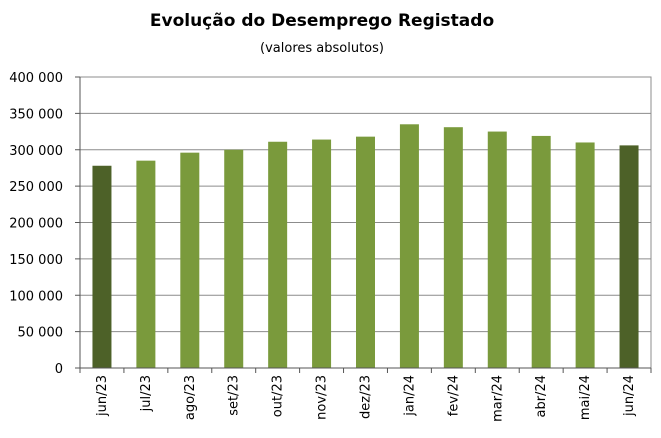 This screenshot has height=438, width=661. What do you see at coordinates (322, 48) in the screenshot?
I see `chart-subtitle: (valores absolutos)` at bounding box center [322, 48].